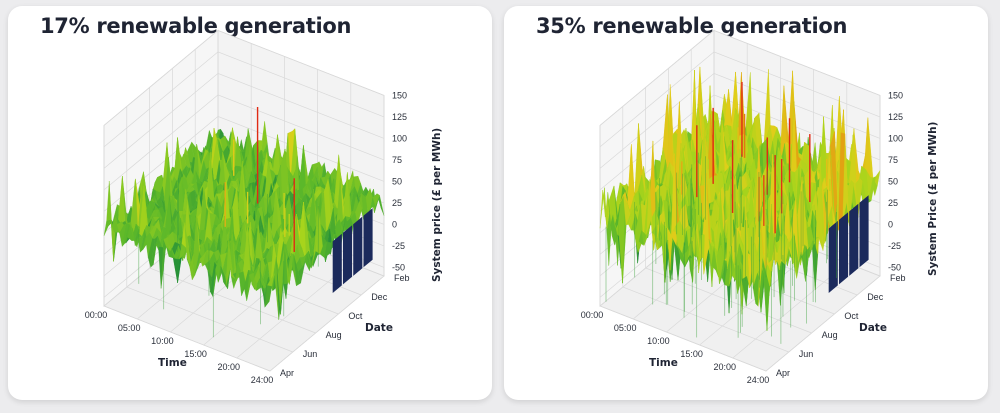 This screenshot has height=413, width=1000. I want to click on chart-title: 17% renewable generation, so click(196, 26).